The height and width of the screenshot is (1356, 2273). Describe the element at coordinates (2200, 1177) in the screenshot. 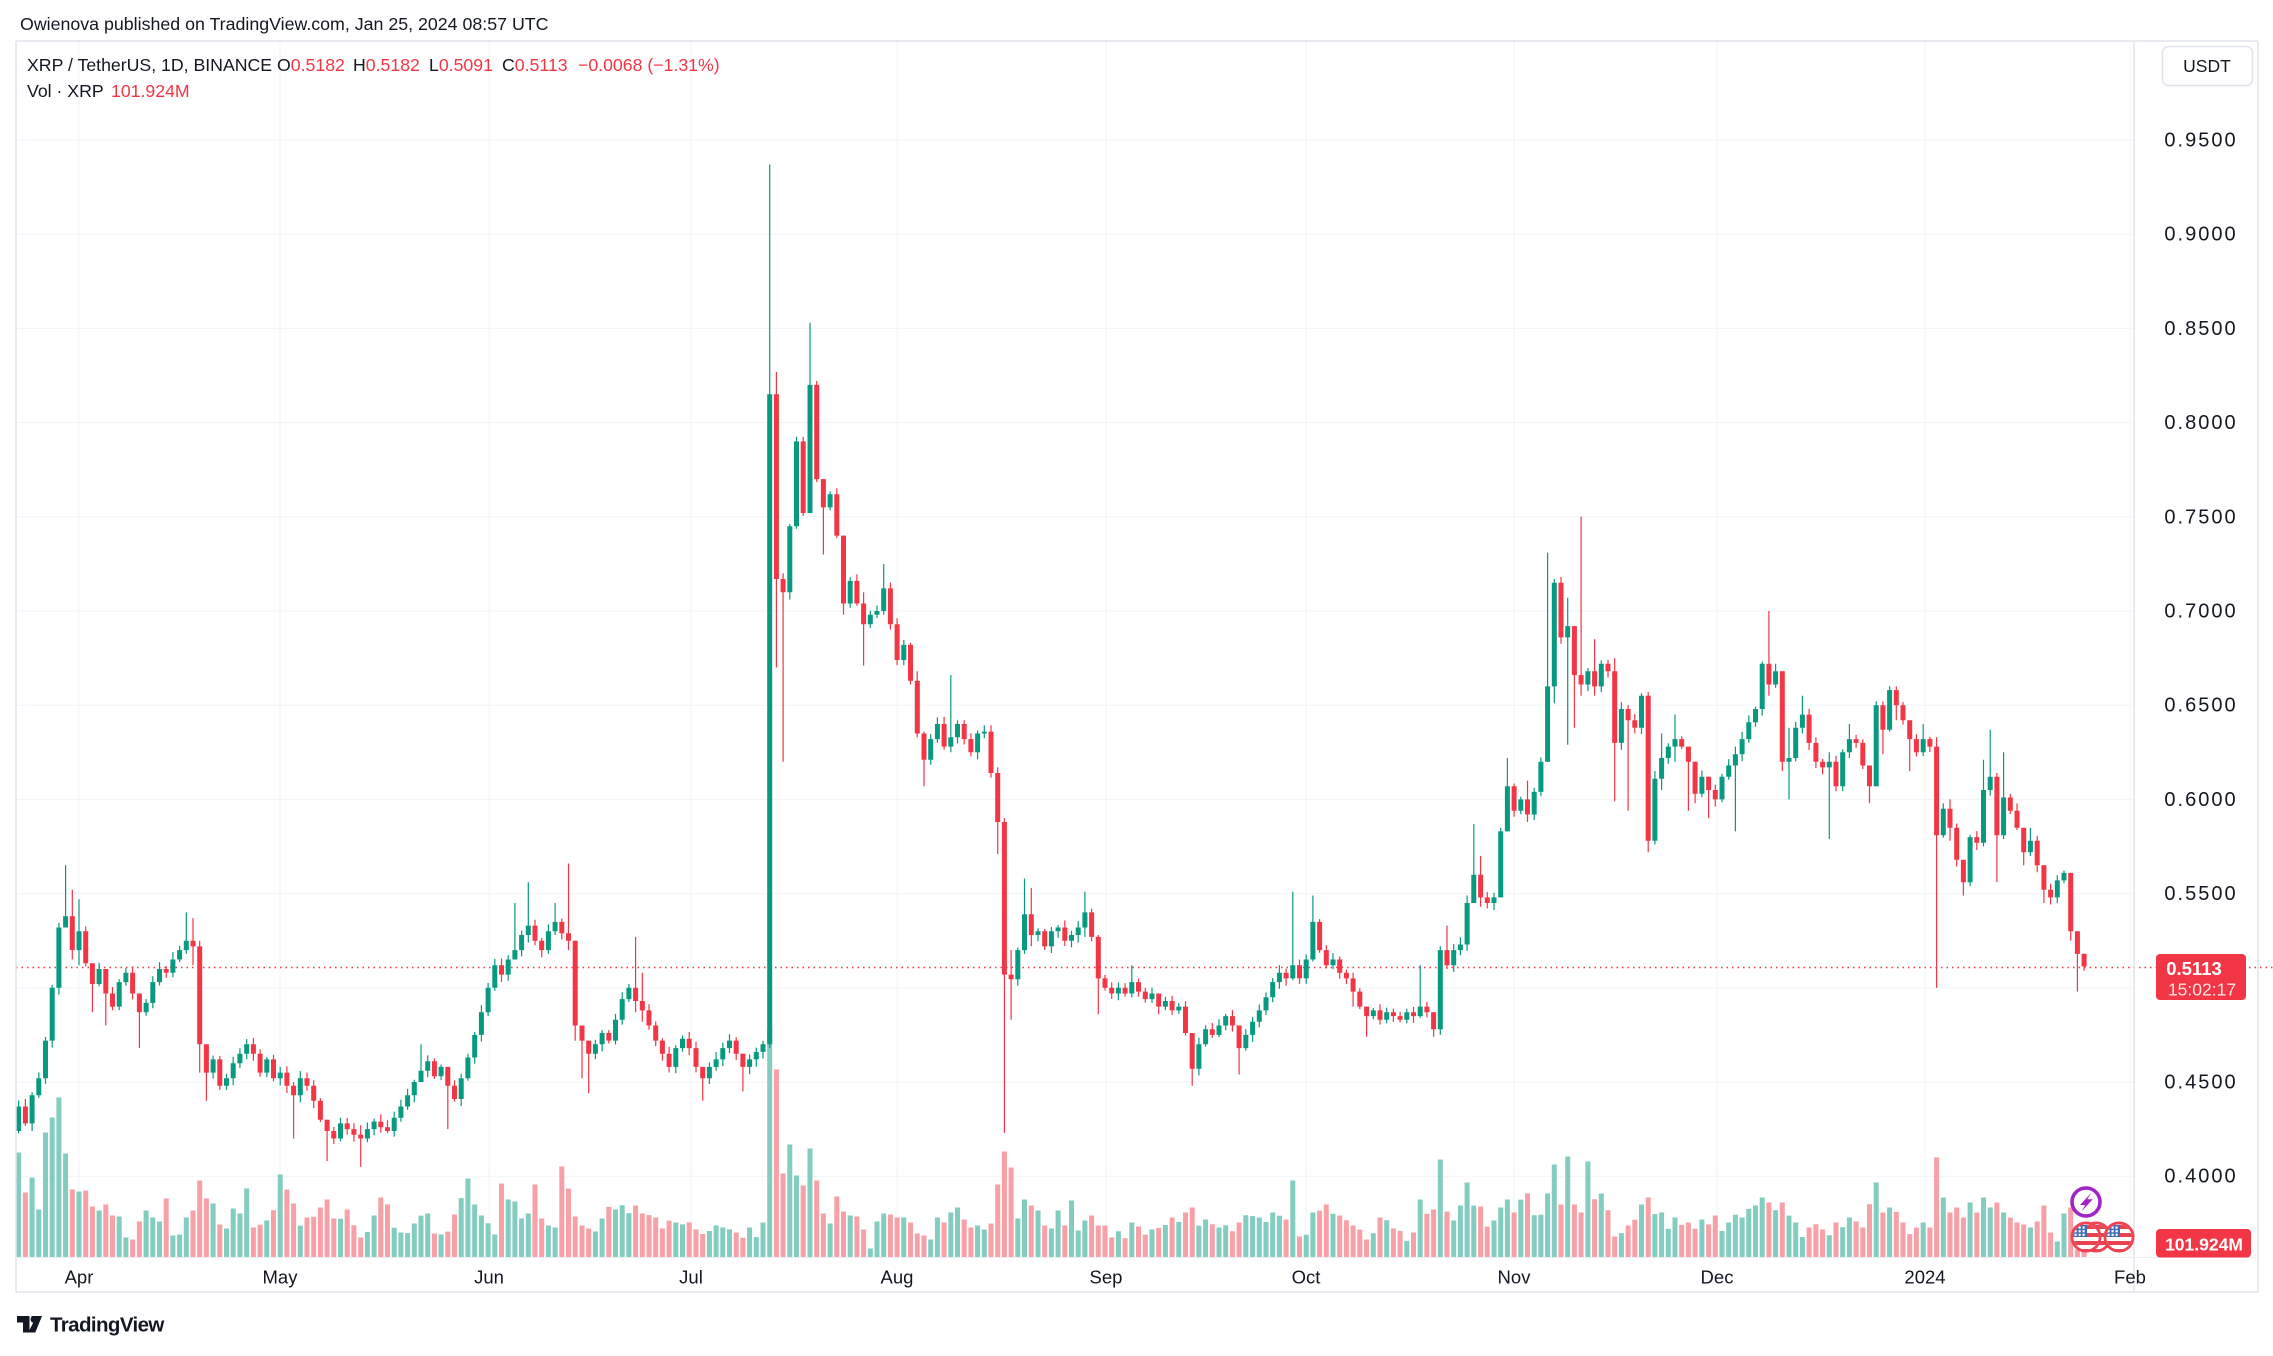

I see `svg-text: 0.4000` at that location.